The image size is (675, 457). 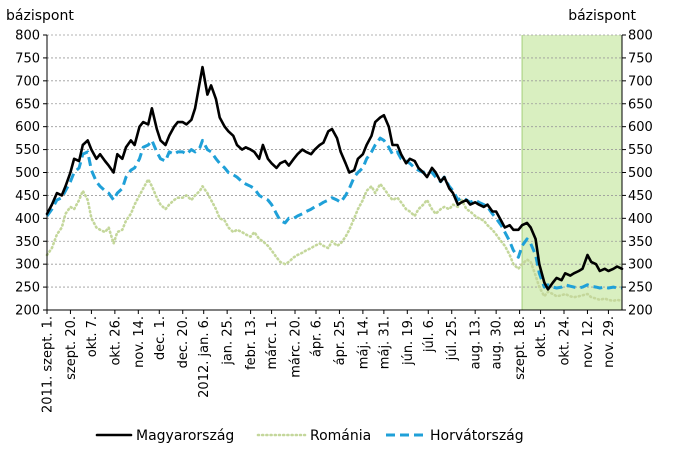 What do you see at coordinates (296, 347) in the screenshot?
I see `x-tick-label-11: márc. 20.` at bounding box center [296, 347].